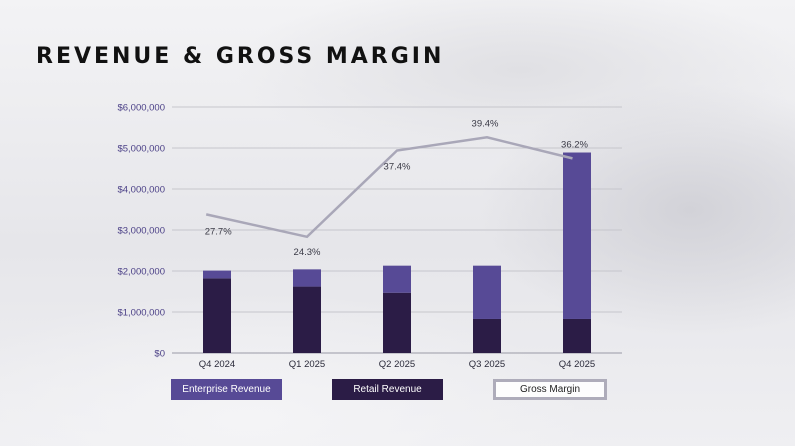 The width and height of the screenshot is (795, 446). Describe the element at coordinates (240, 56) in the screenshot. I see `slide-title: REVENUE & GROSS MARGIN` at that location.